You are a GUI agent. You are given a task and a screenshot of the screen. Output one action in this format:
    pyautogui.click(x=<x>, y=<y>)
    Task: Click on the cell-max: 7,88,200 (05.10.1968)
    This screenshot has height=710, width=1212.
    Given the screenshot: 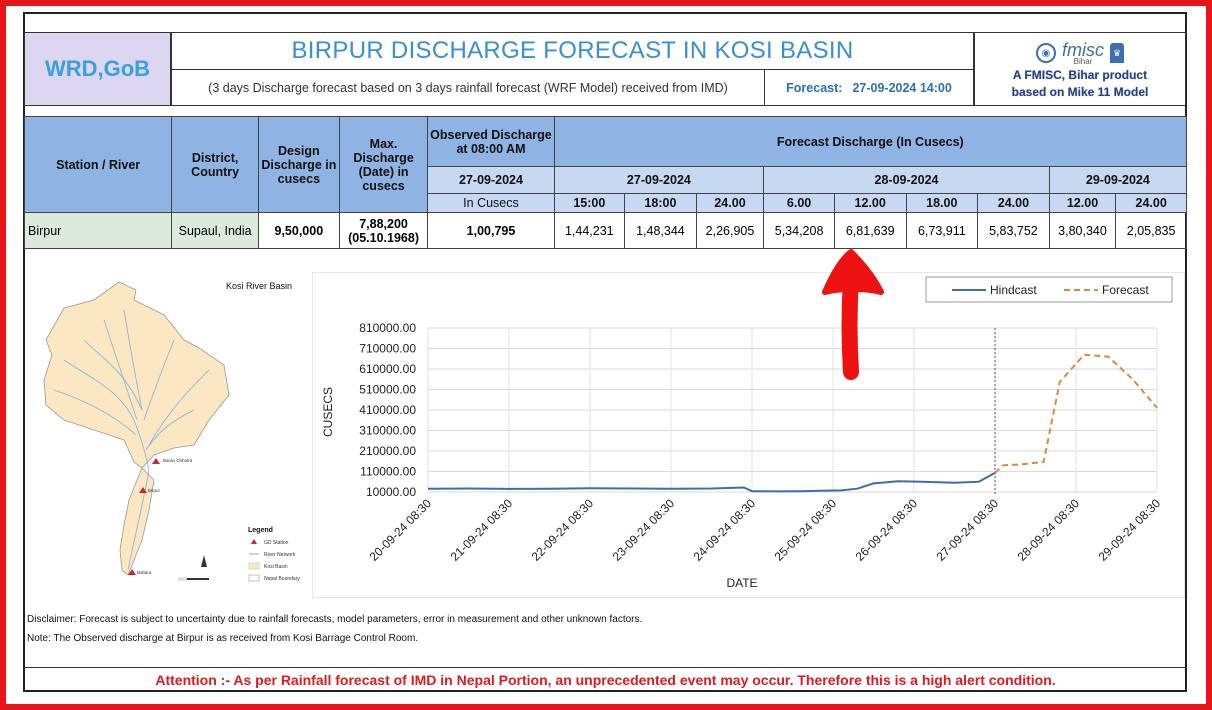 What is the action you would take?
    pyautogui.click(x=383, y=230)
    